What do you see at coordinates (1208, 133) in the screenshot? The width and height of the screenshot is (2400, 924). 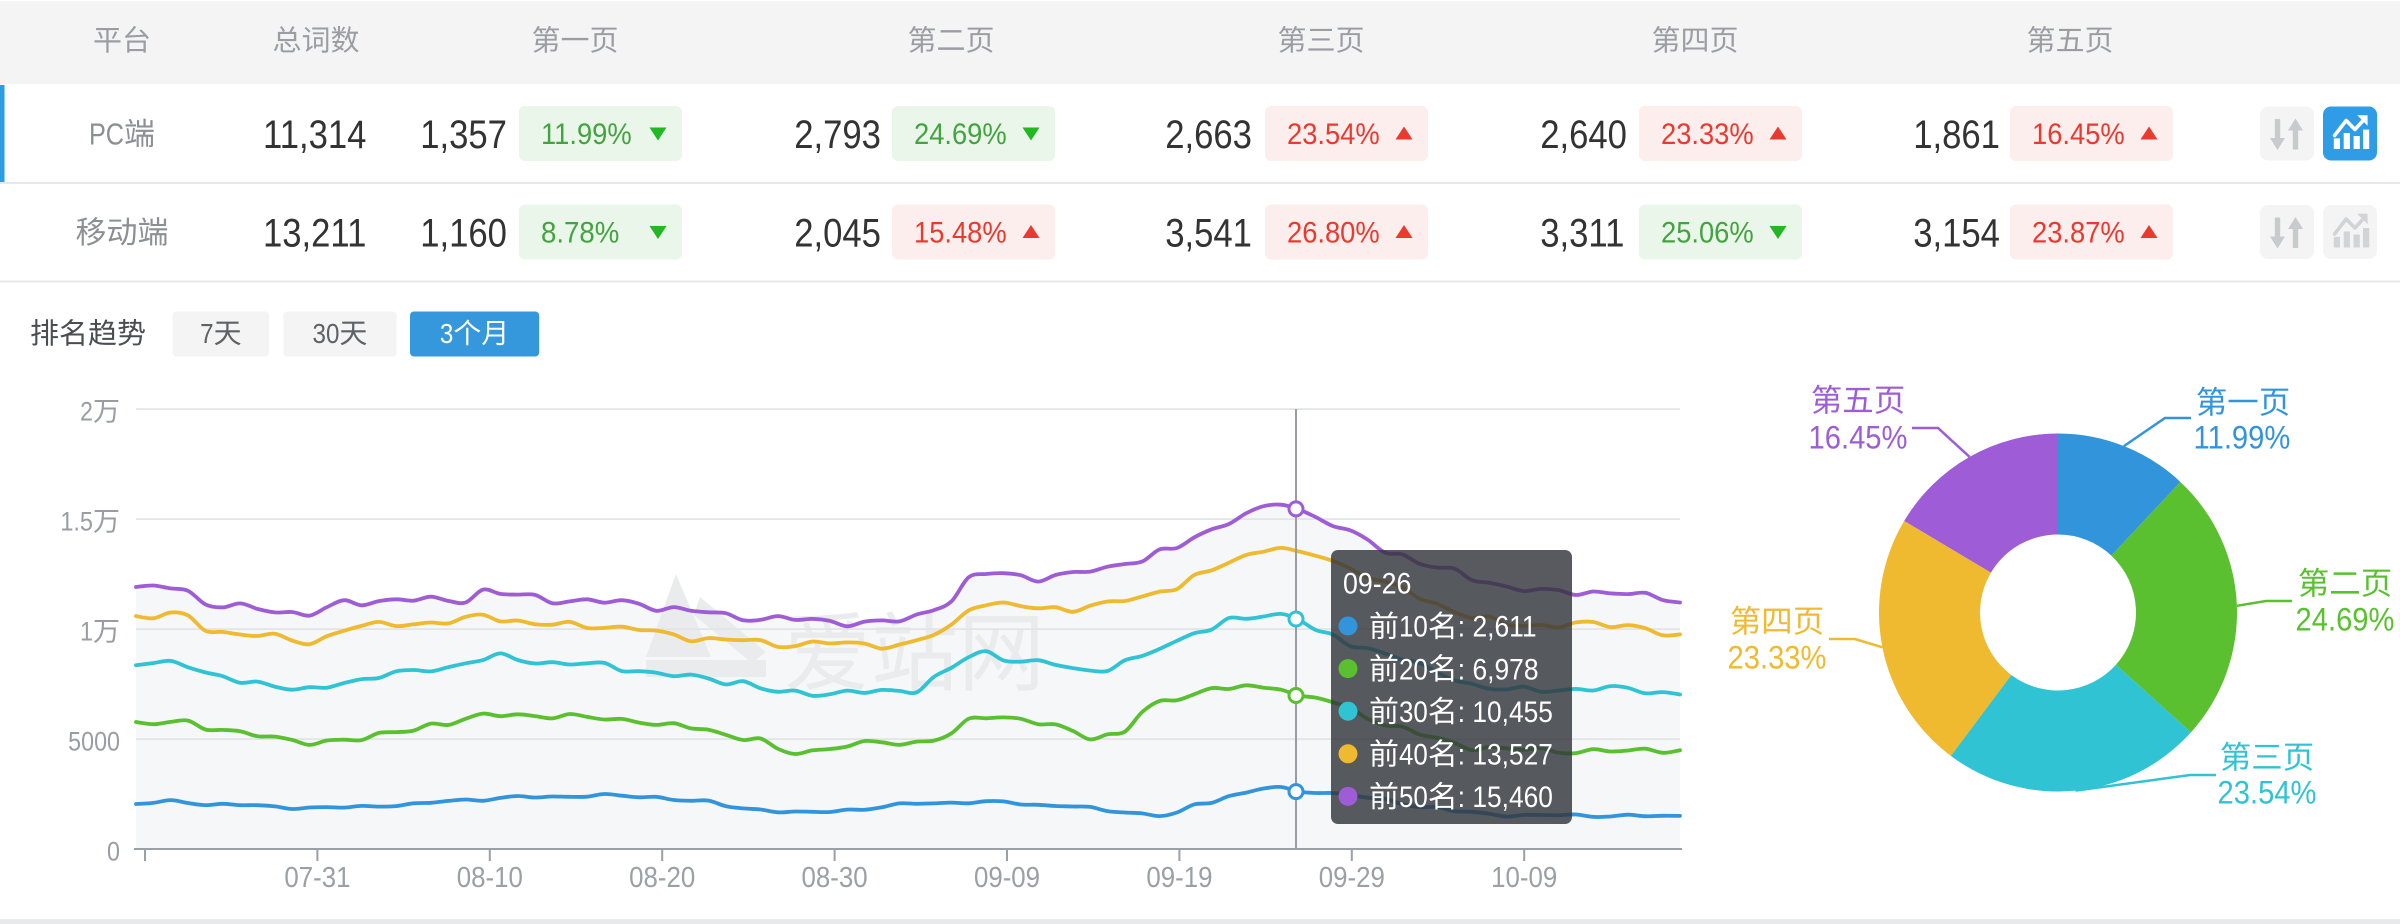 I see `svg-text: 2,663` at bounding box center [1208, 133].